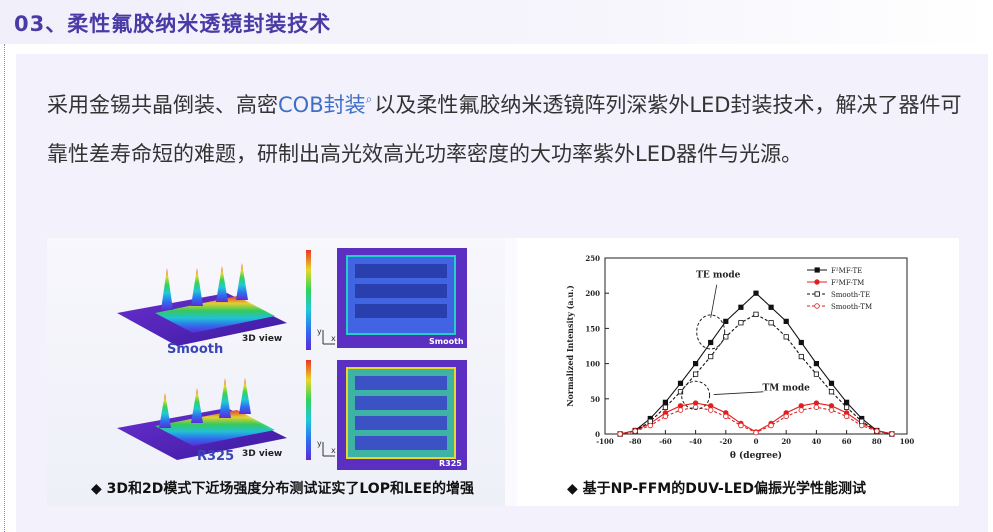 This screenshot has width=993, height=532. I want to click on te-mode-ellipse, so click(711, 332).